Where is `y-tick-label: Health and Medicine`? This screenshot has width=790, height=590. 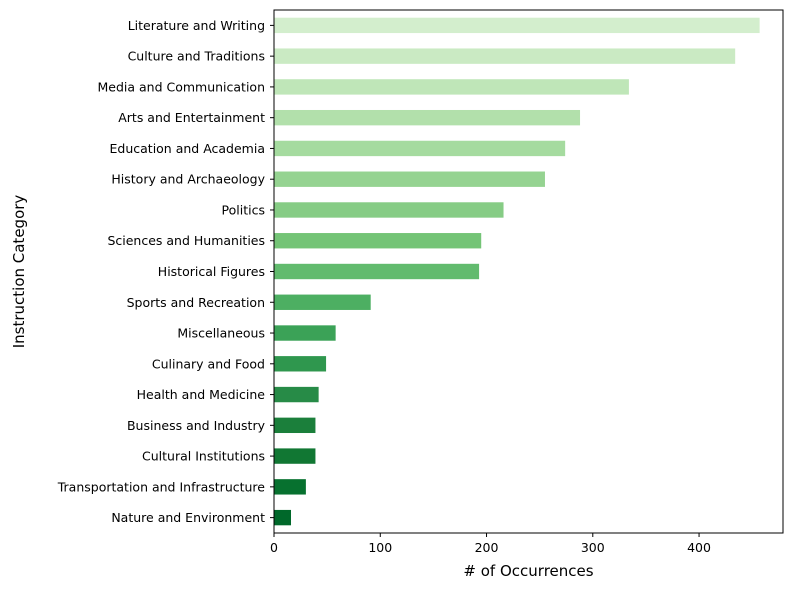 y-tick-label: Health and Medicine is located at coordinates (201, 394).